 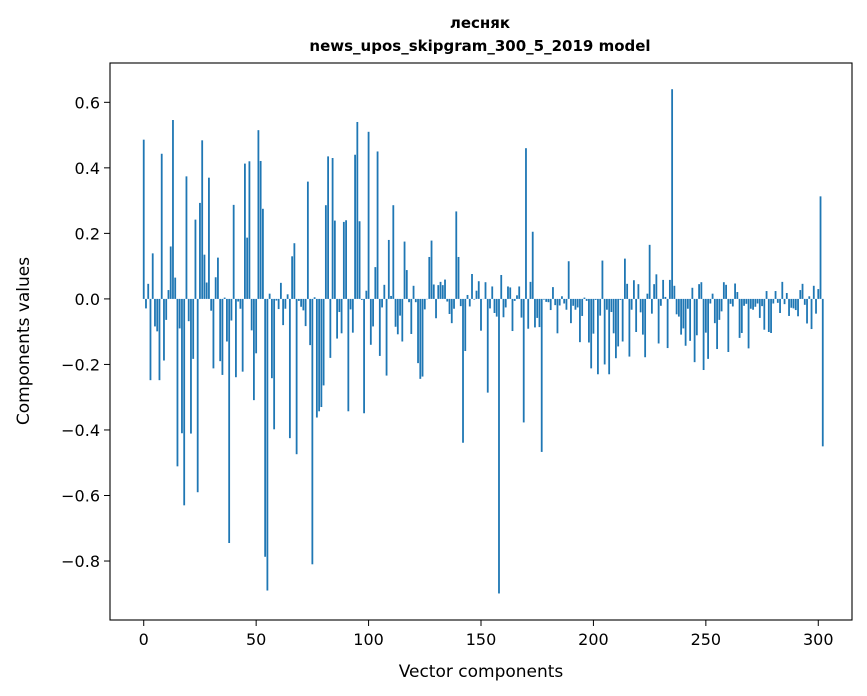 What do you see at coordinates (80, 430) in the screenshot?
I see `y-tick-label: −0.4` at bounding box center [80, 430].